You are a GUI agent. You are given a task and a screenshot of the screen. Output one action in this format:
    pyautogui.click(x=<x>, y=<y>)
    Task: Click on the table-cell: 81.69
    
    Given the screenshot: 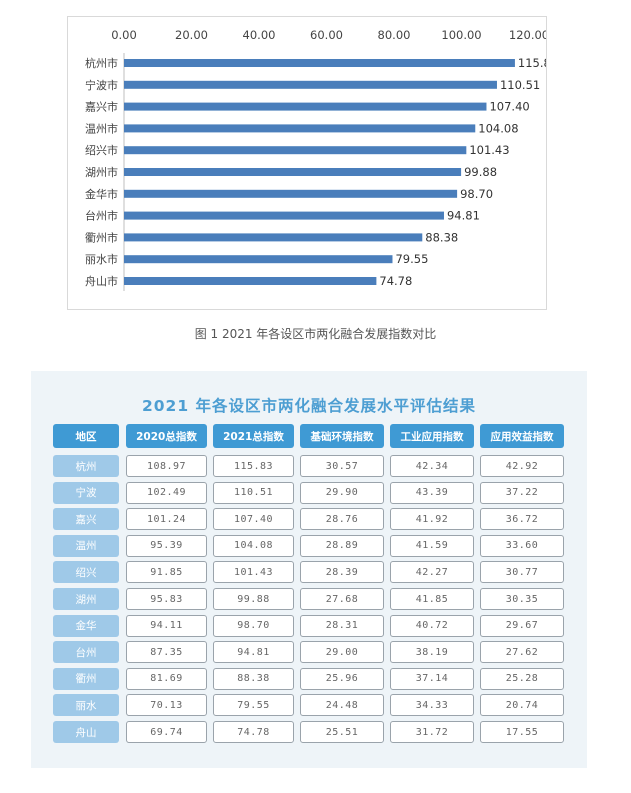 What is the action you would take?
    pyautogui.click(x=166, y=678)
    